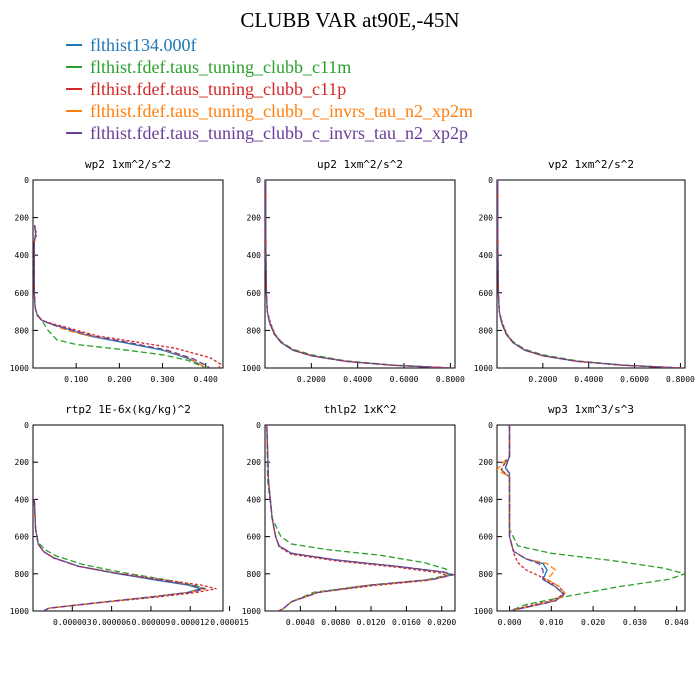 The height and width of the screenshot is (700, 700). I want to click on legend-label: flthist.fdef.taus_tuning_clubb_c11m, so click(221, 67).